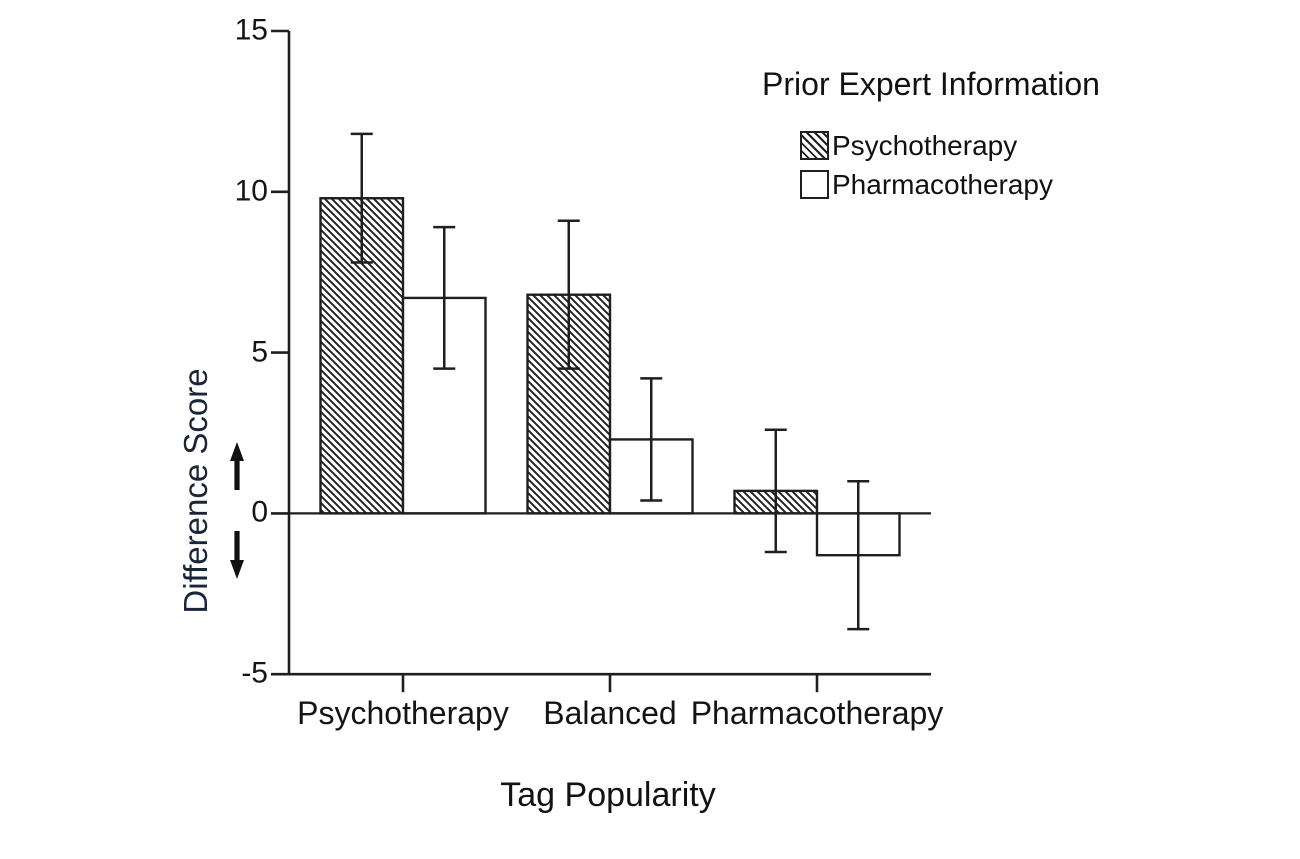 The width and height of the screenshot is (1300, 859). What do you see at coordinates (610, 713) in the screenshot?
I see `category-label: Balanced` at bounding box center [610, 713].